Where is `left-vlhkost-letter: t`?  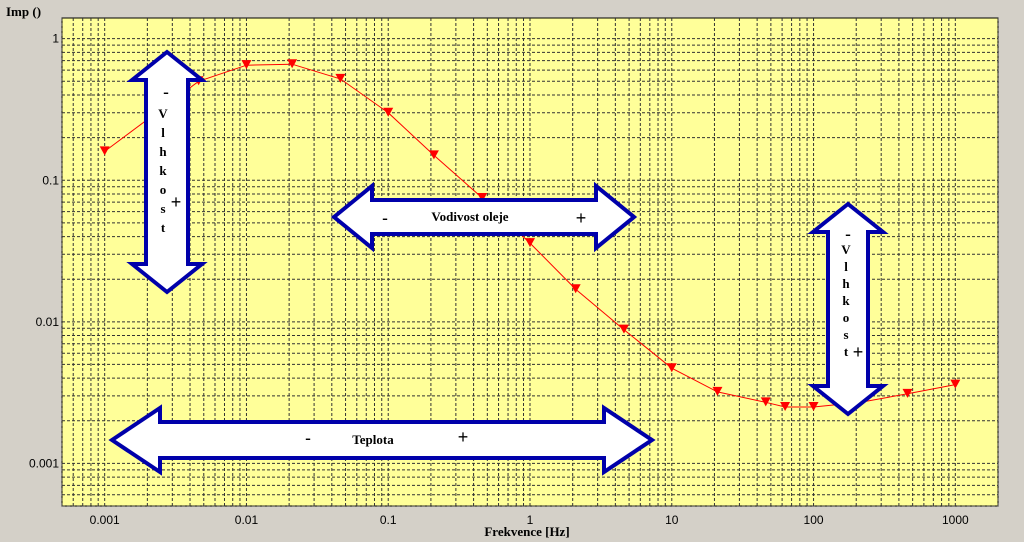 left-vlhkost-letter: t is located at coordinates (163, 227).